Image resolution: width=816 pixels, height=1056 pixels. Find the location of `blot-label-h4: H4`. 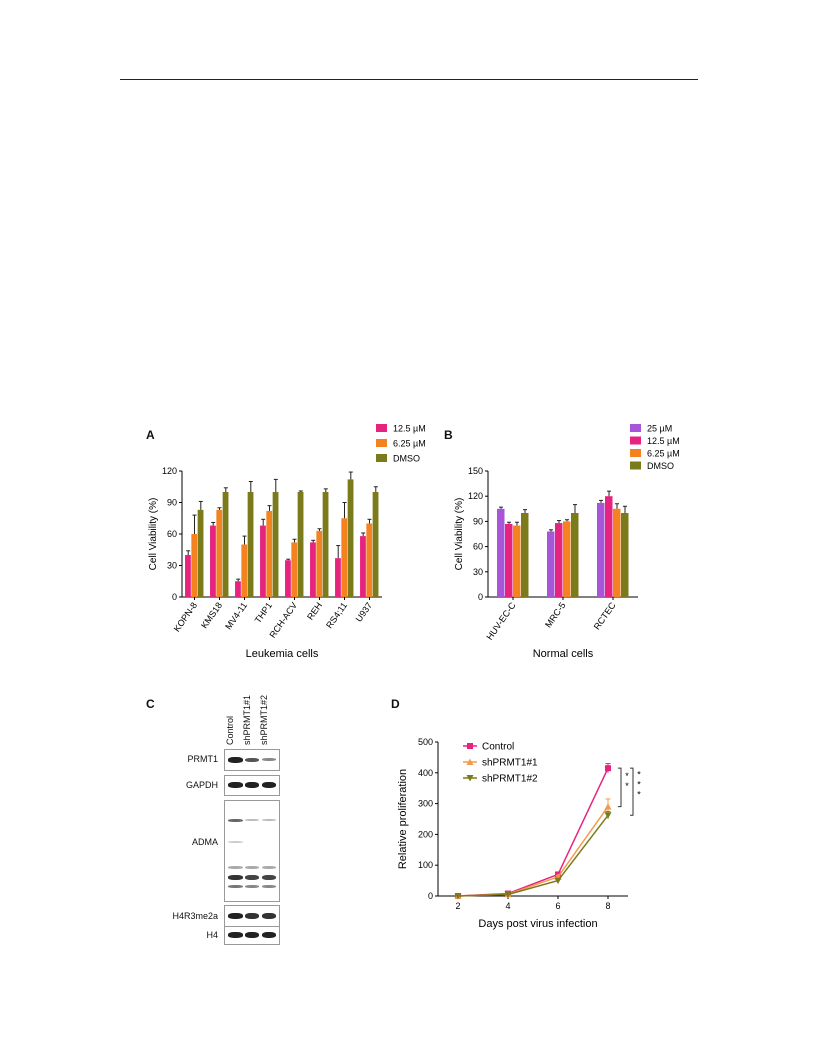

blot-label-h4: H4 is located at coordinates (212, 935).